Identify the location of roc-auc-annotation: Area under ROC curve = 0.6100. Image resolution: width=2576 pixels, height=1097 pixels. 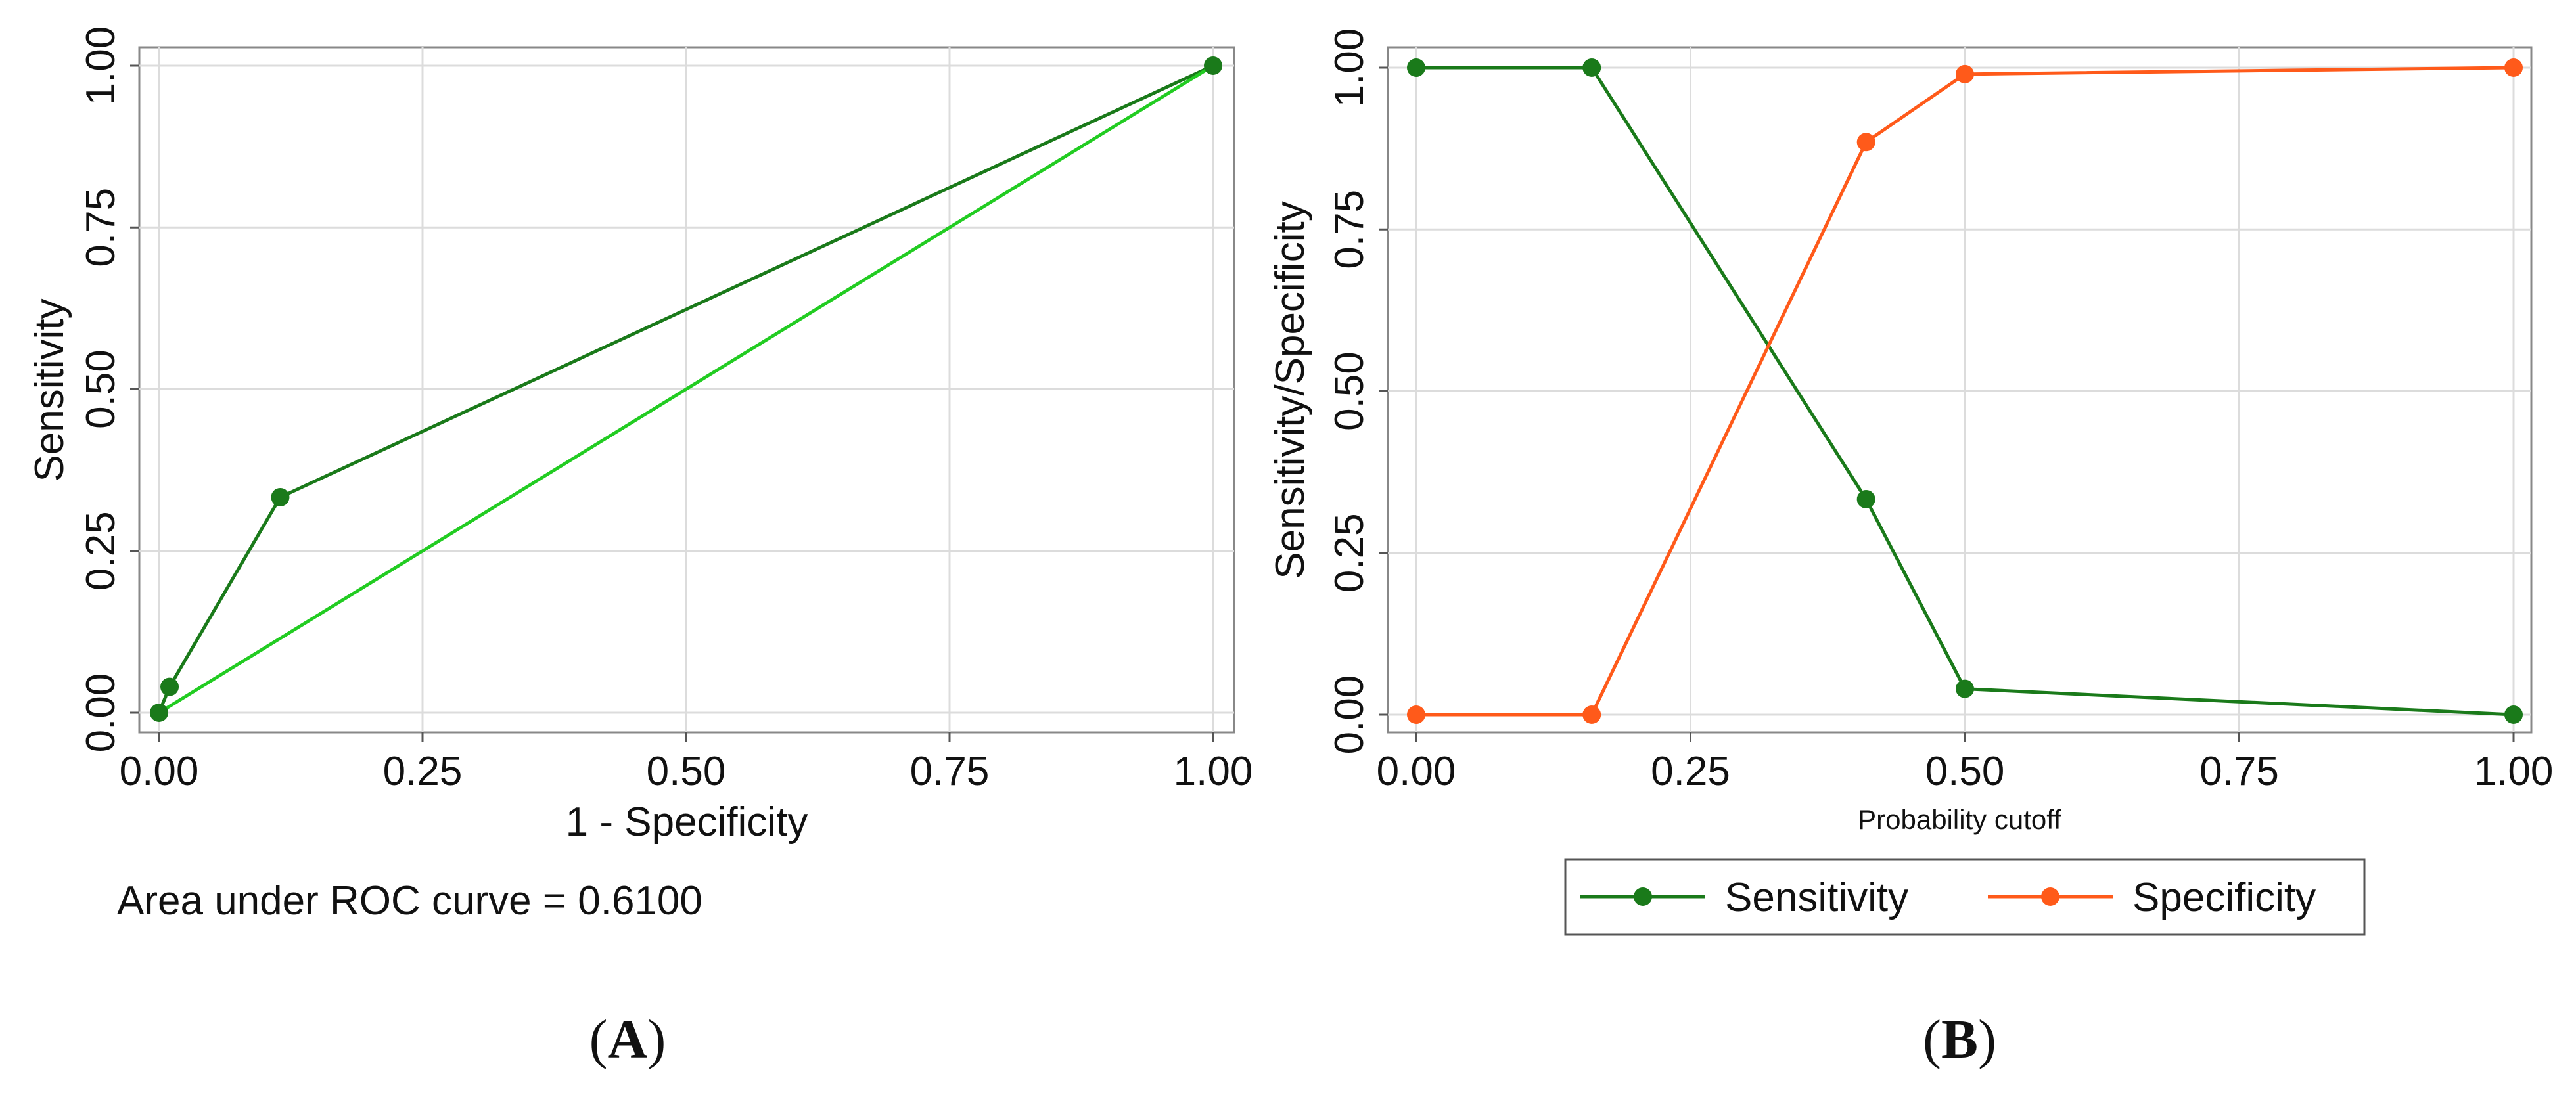
(409, 901).